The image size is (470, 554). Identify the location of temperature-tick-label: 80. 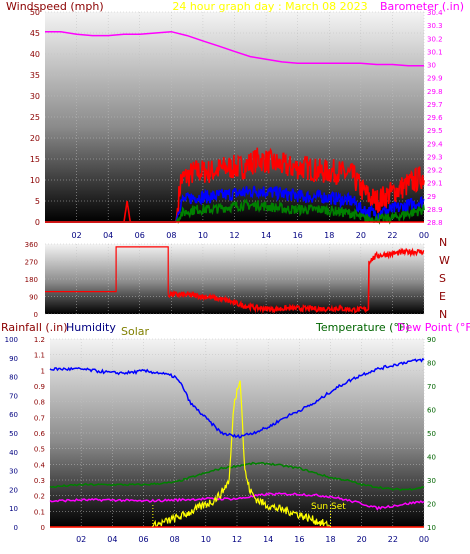
(431, 364).